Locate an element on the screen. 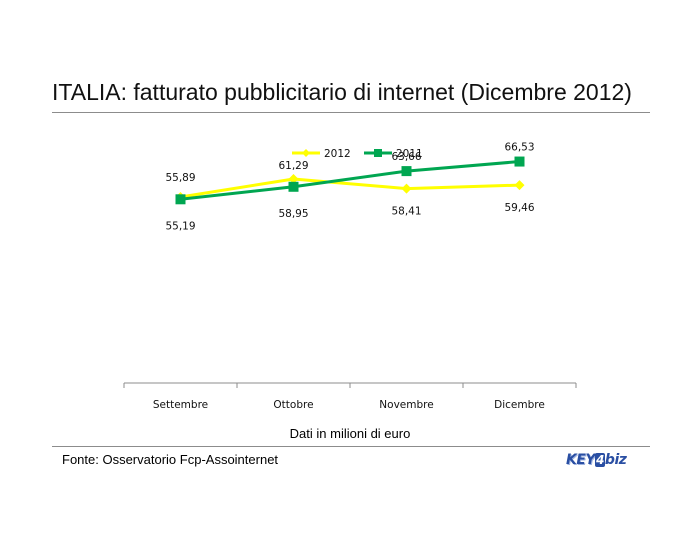 The image size is (700, 550). logo-biz: biz is located at coordinates (615, 460).